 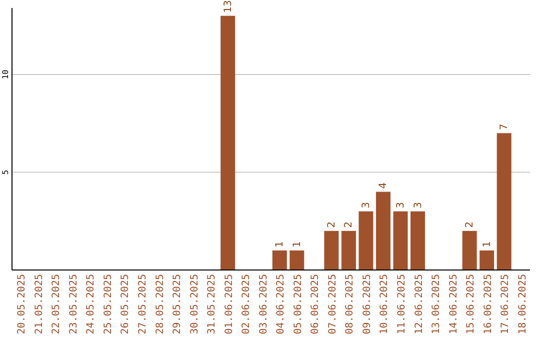 What do you see at coordinates (229, 304) in the screenshot?
I see `x-tick-label: 01.06.2025` at bounding box center [229, 304].